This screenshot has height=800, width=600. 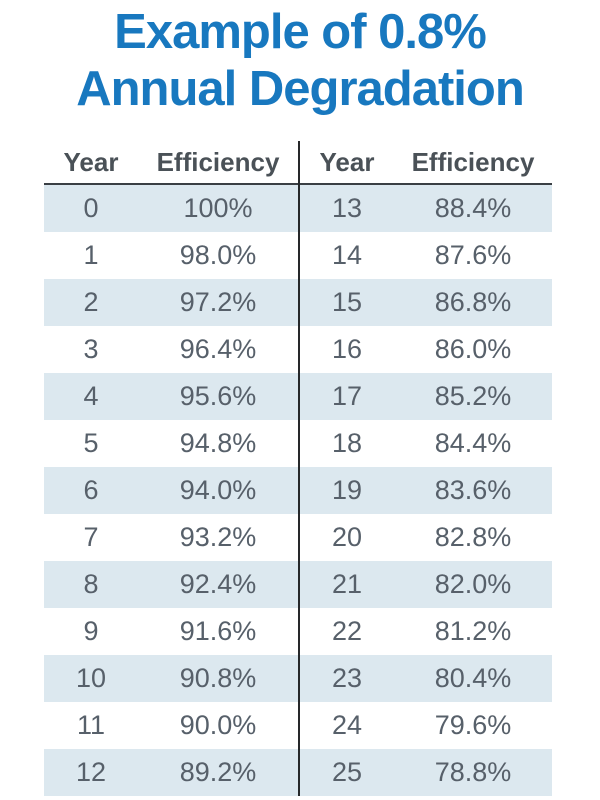 I want to click on table-row: 5 94.8%, so click(x=171, y=443).